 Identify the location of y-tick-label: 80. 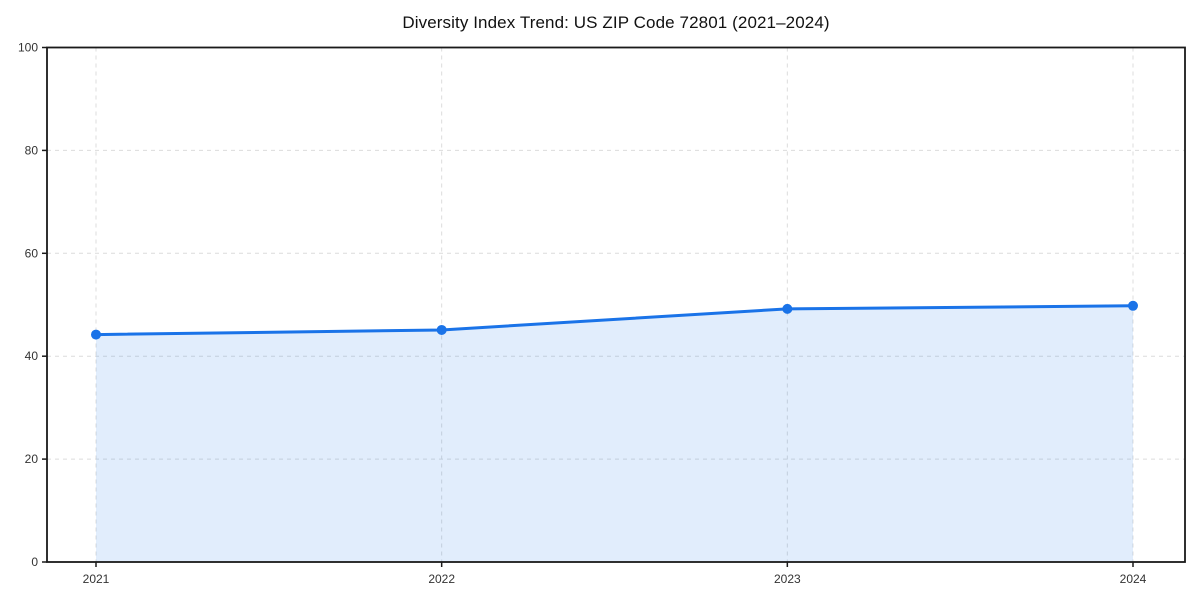
(32, 150).